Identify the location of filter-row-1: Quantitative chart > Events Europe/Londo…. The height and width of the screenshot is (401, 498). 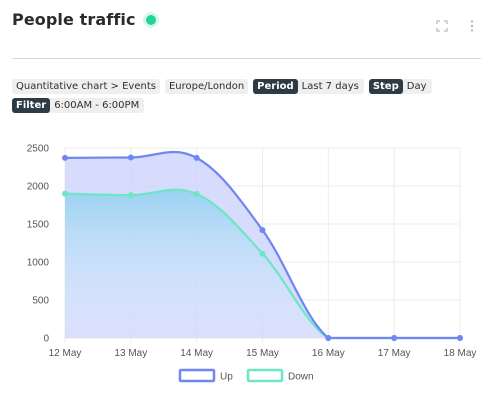
(247, 86).